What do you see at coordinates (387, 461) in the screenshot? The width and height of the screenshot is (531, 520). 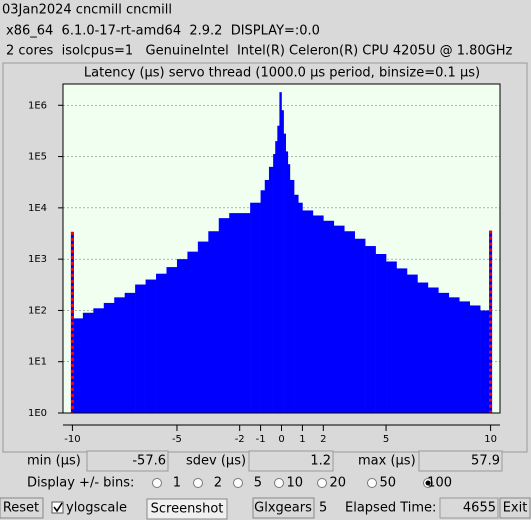 I see `stat-label: max (µs)` at bounding box center [387, 461].